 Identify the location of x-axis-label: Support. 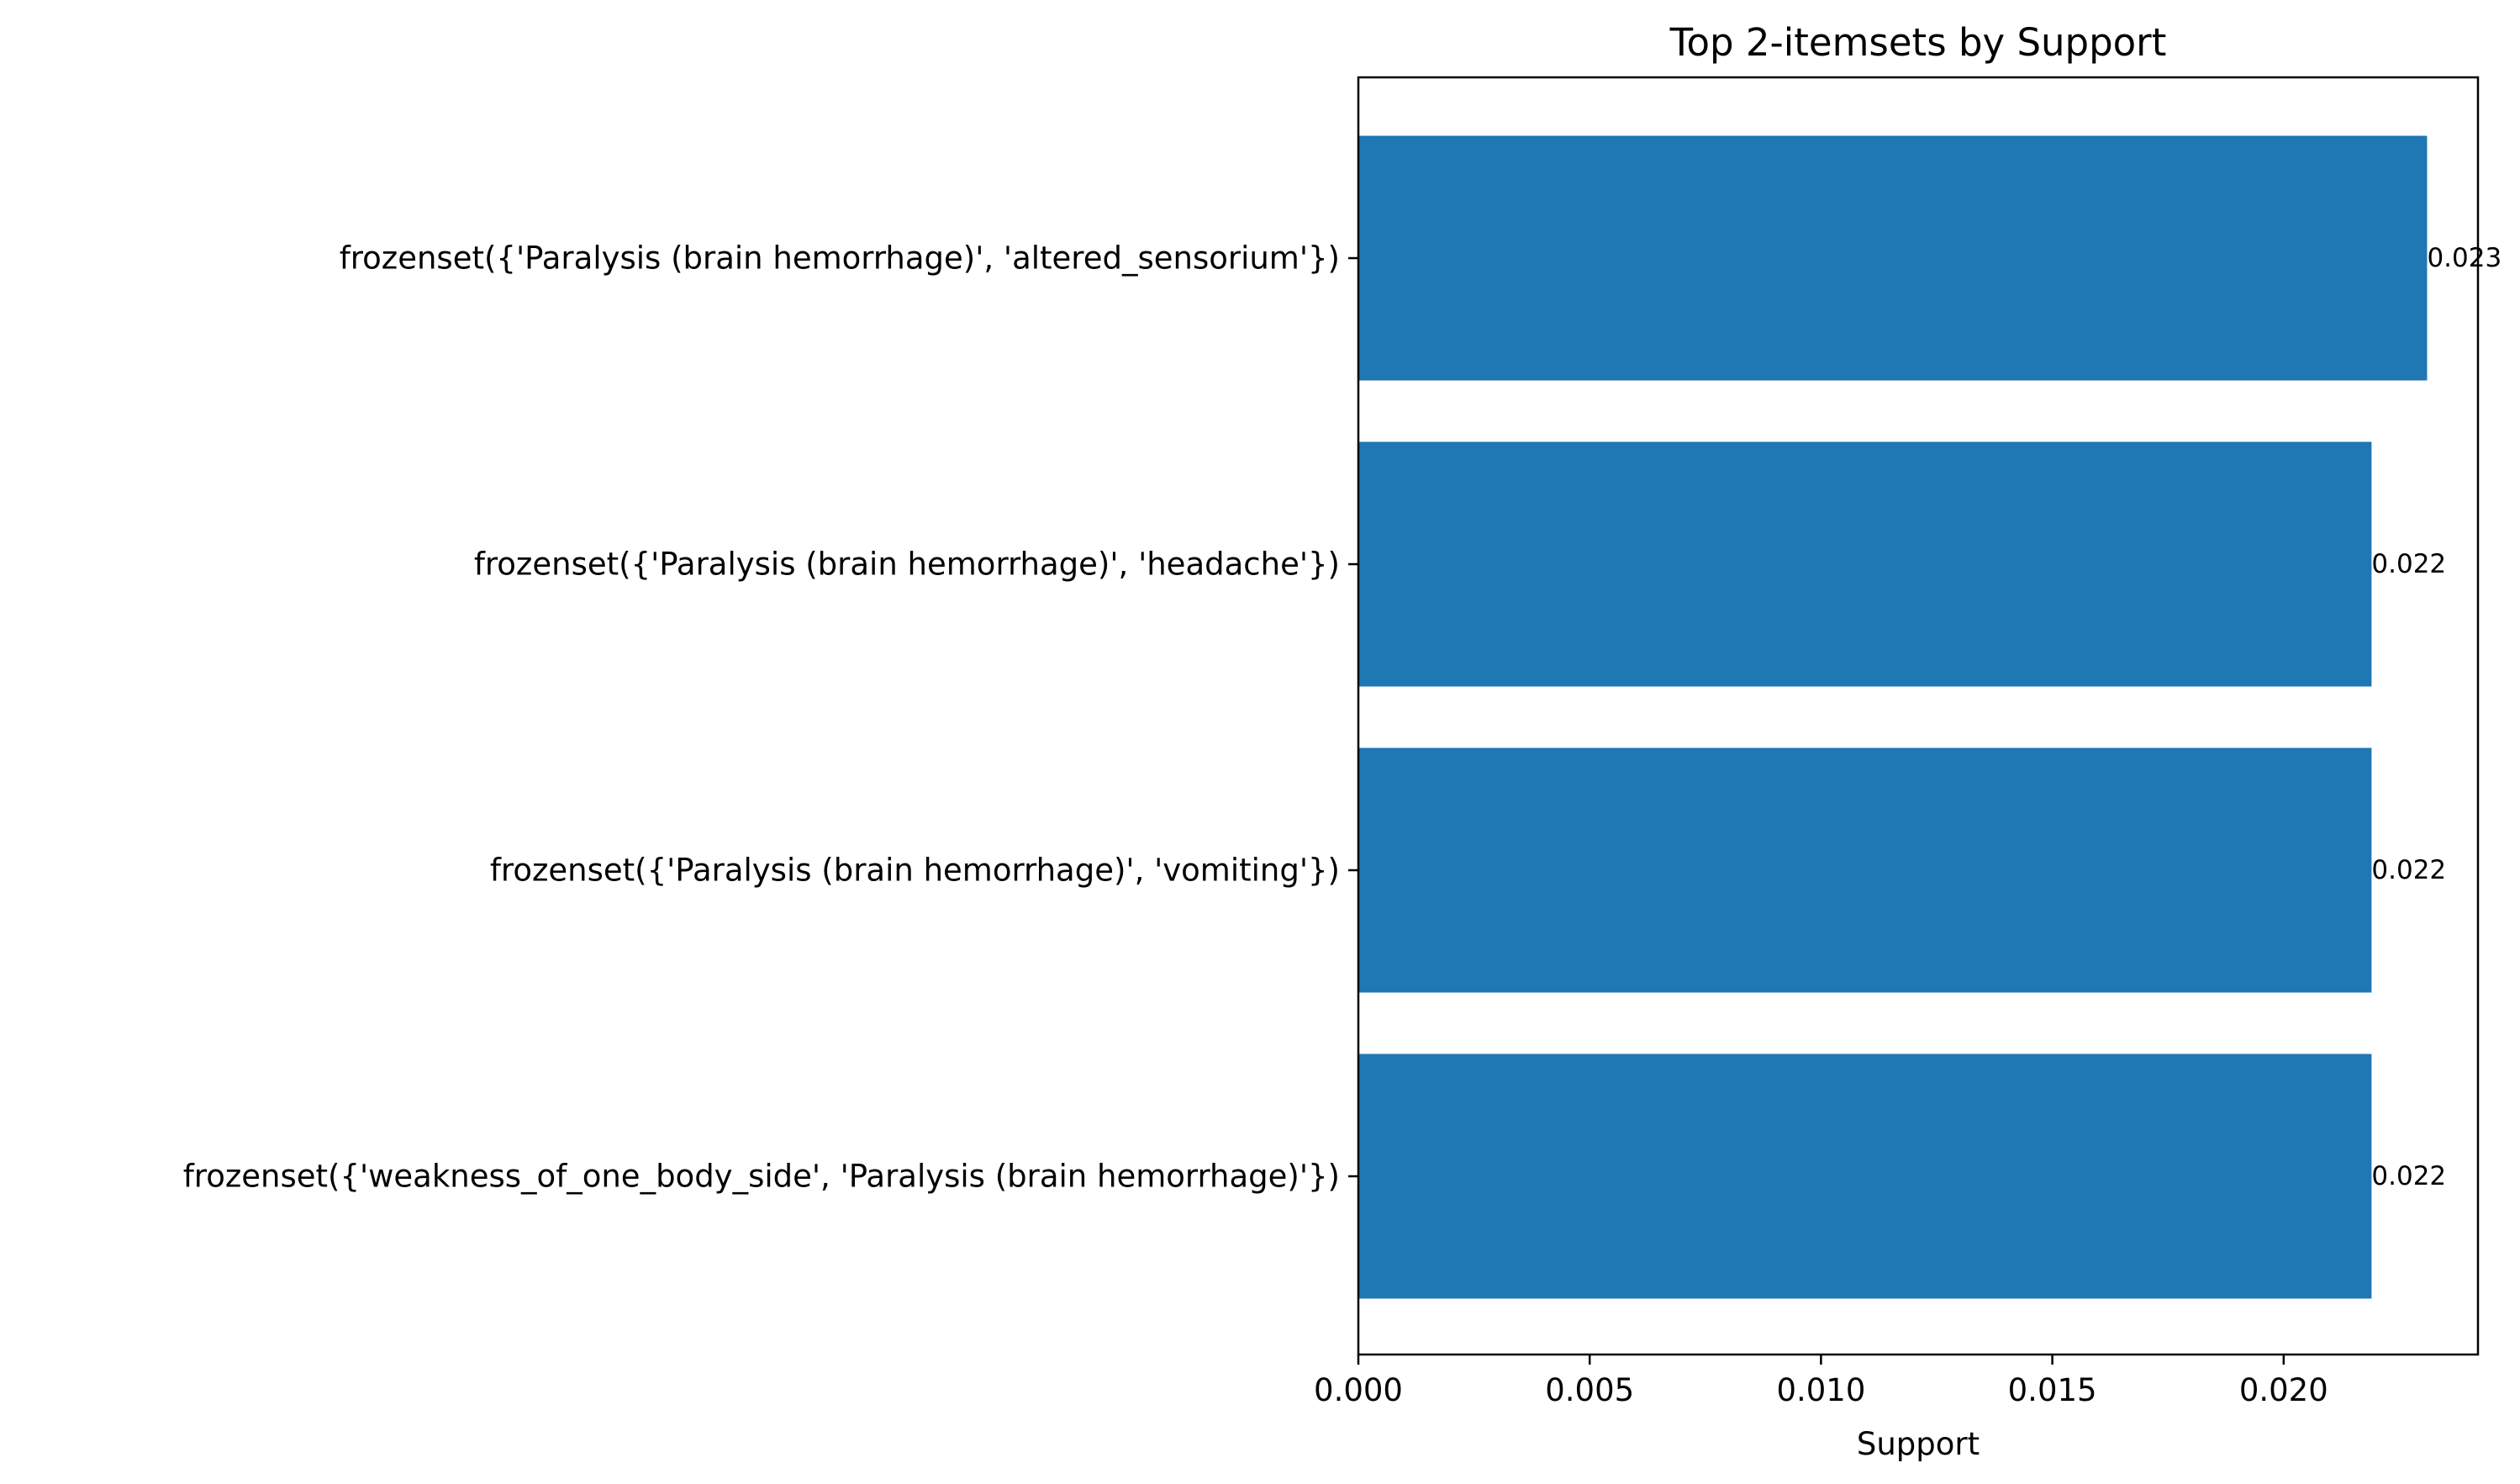
(1918, 1444).